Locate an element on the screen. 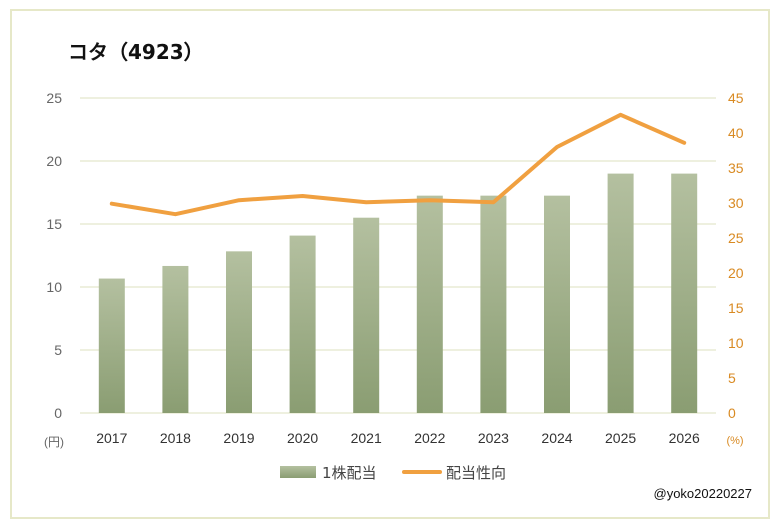 The image size is (784, 526). y-left-tick-label: 10 is located at coordinates (54, 287).